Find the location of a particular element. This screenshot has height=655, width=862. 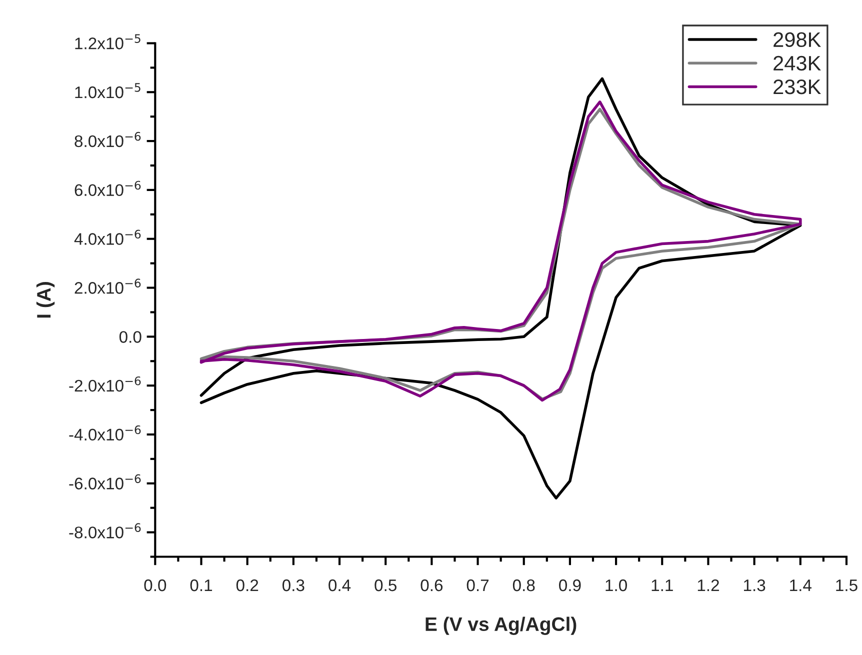

x-tick-label: 1.1 is located at coordinates (662, 586).